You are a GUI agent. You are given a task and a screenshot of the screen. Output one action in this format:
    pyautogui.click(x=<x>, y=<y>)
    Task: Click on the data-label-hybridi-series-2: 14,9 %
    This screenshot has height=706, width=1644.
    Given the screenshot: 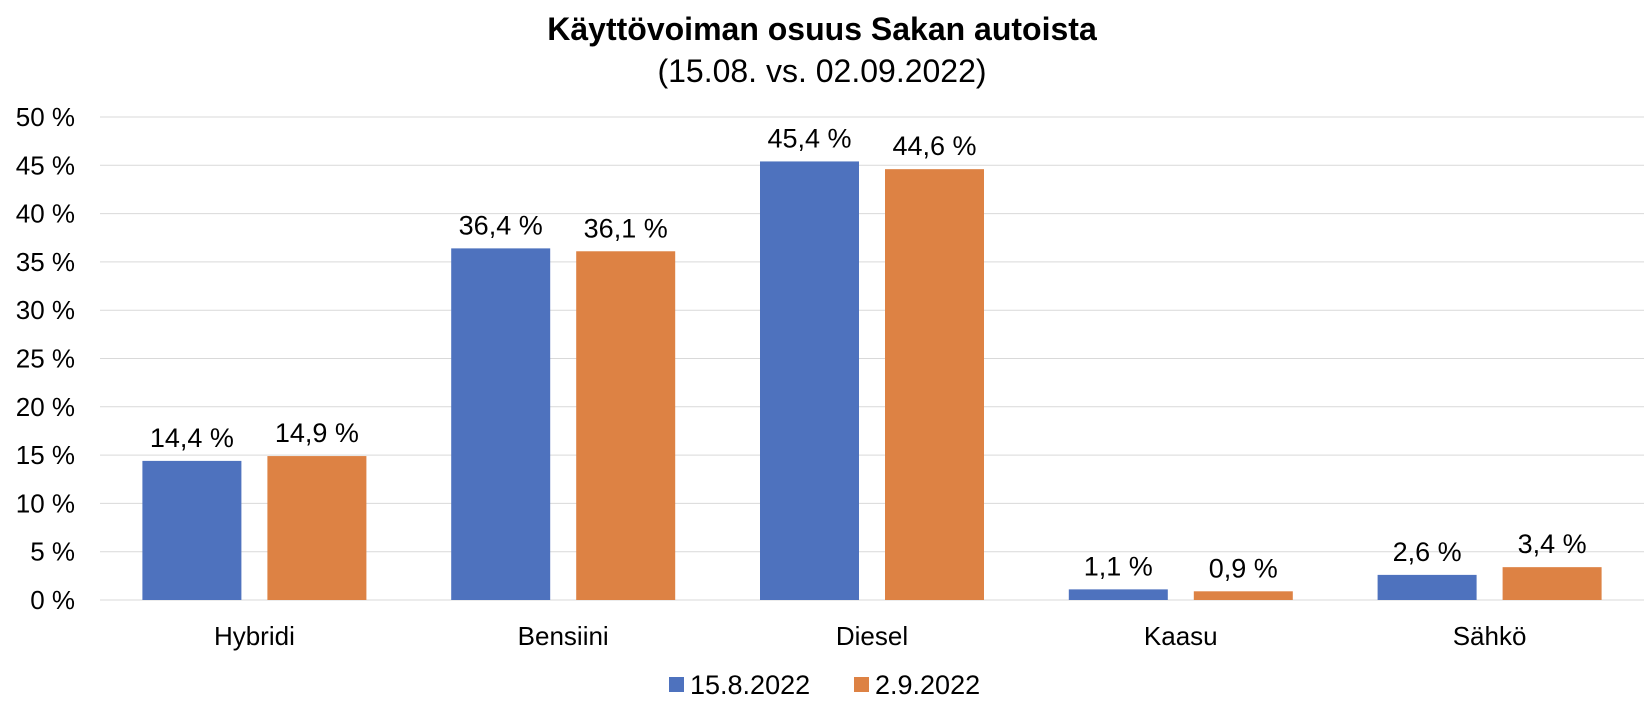 What is the action you would take?
    pyautogui.click(x=317, y=433)
    